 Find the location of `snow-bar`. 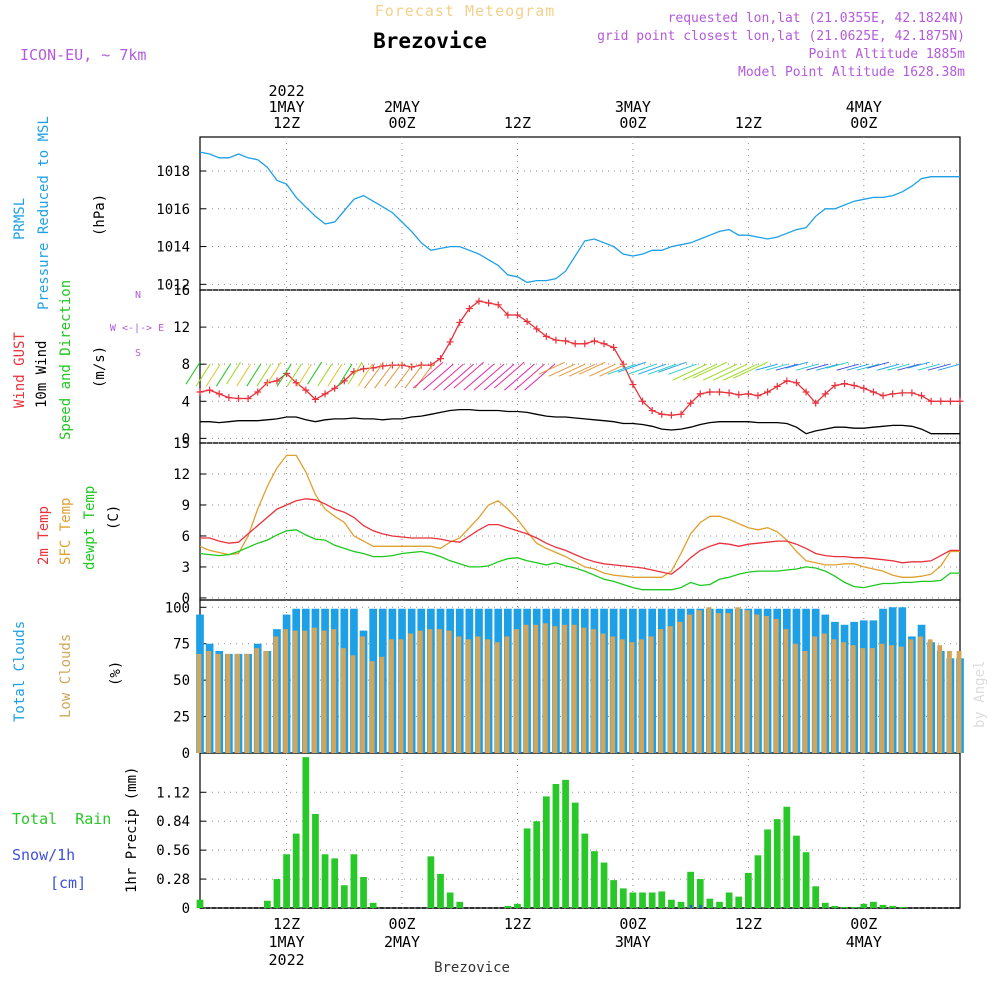

snow-bar is located at coordinates (700, 906).